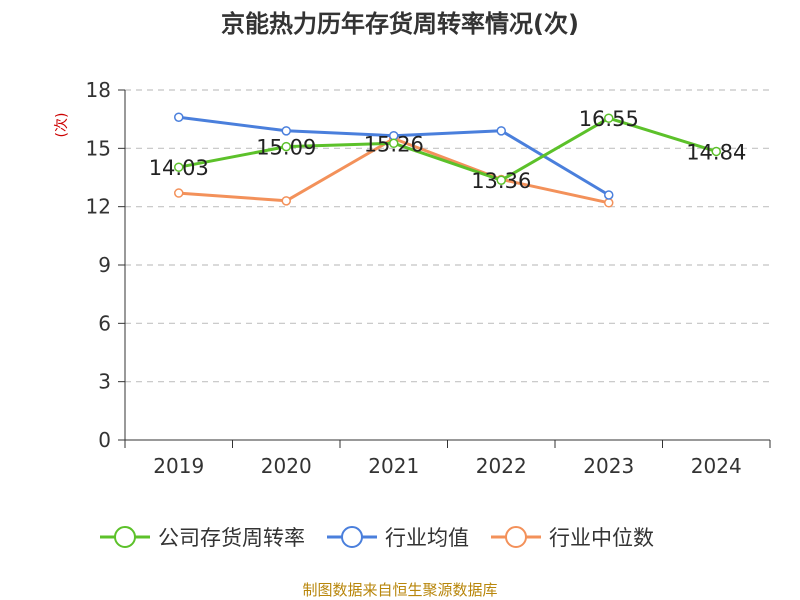 This screenshot has width=800, height=600. I want to click on y-tick-label: 15, so click(98, 148).